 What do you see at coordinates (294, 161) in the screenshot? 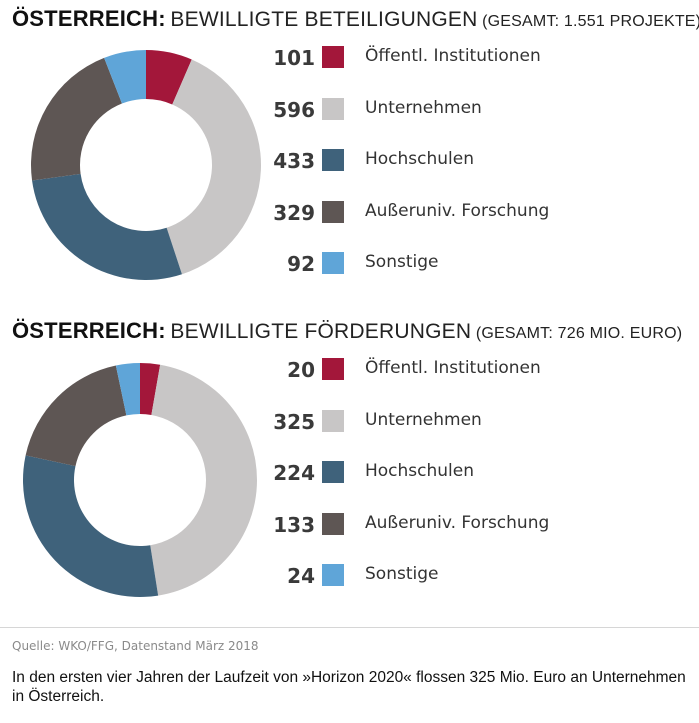
I see `legend-value: 433` at bounding box center [294, 161].